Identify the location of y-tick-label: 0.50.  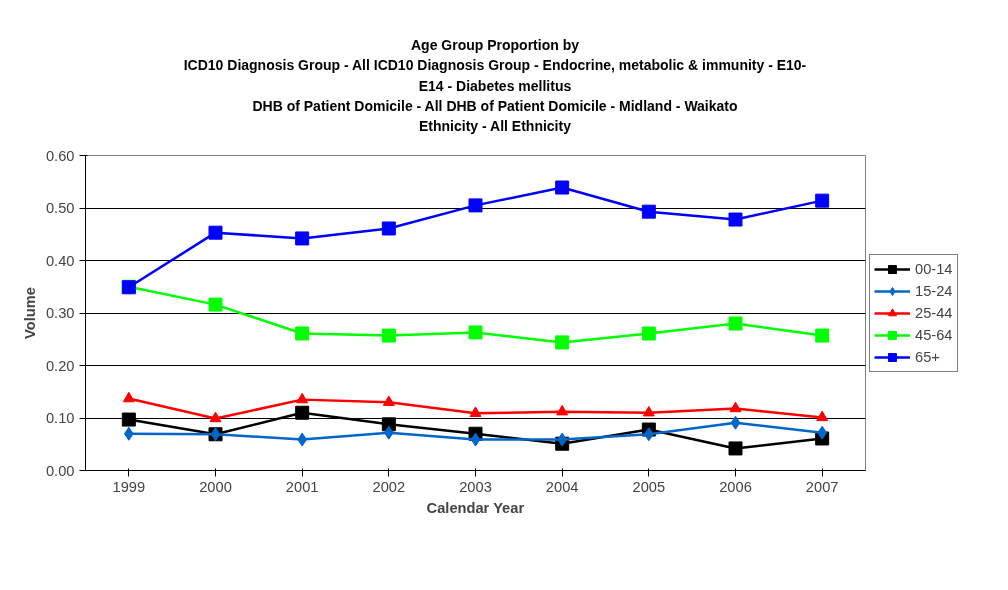
(60, 208).